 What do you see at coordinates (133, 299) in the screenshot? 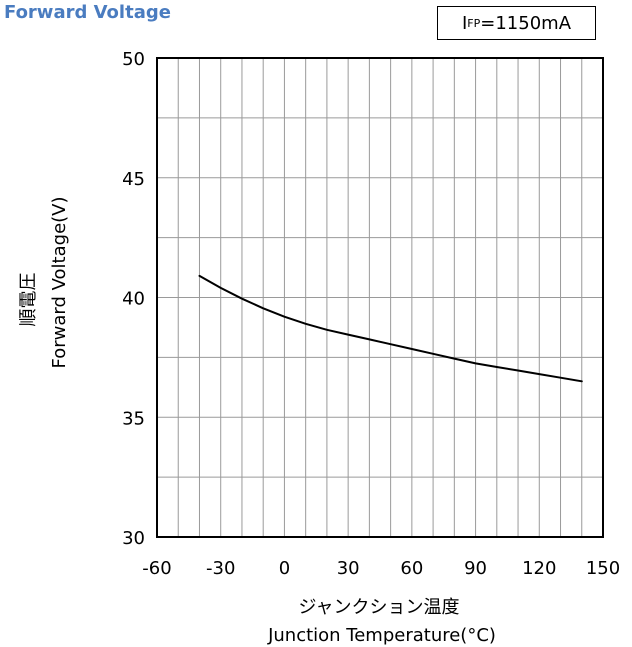
I see `y-tick-label: 40` at bounding box center [133, 299].